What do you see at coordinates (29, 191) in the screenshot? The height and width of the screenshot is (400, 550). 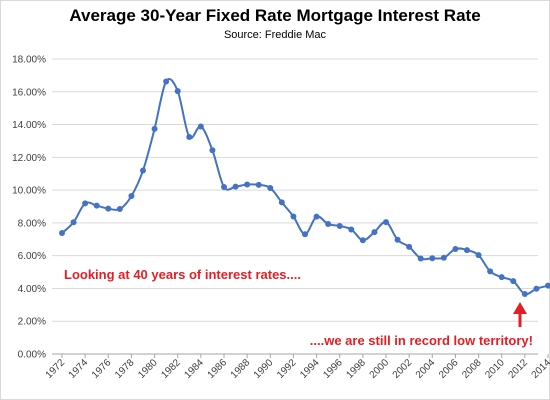 I see `y-tick-label: 10.00%` at bounding box center [29, 191].